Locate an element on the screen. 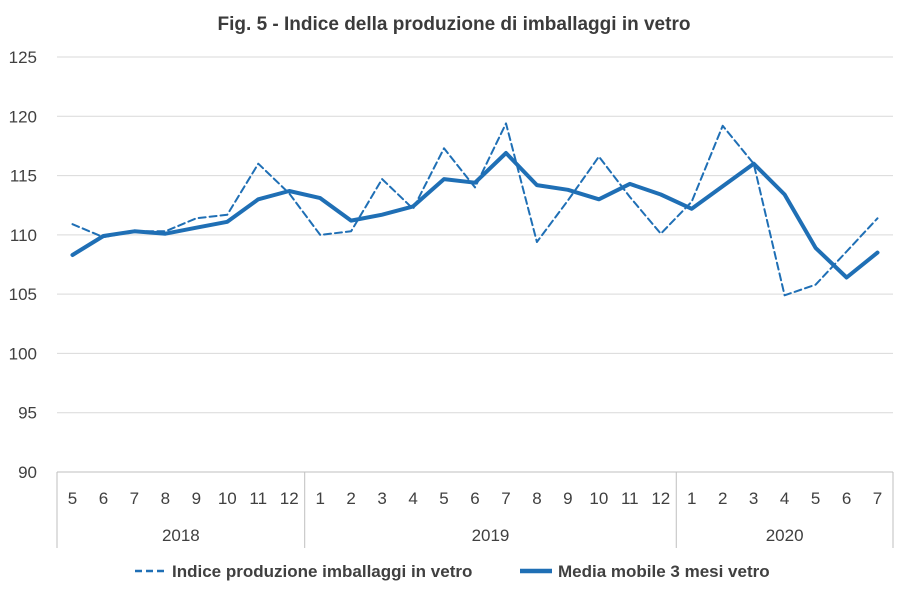  y-axis-ticks: 125 120 115 110 105 100 95 90 is located at coordinates (23, 265).